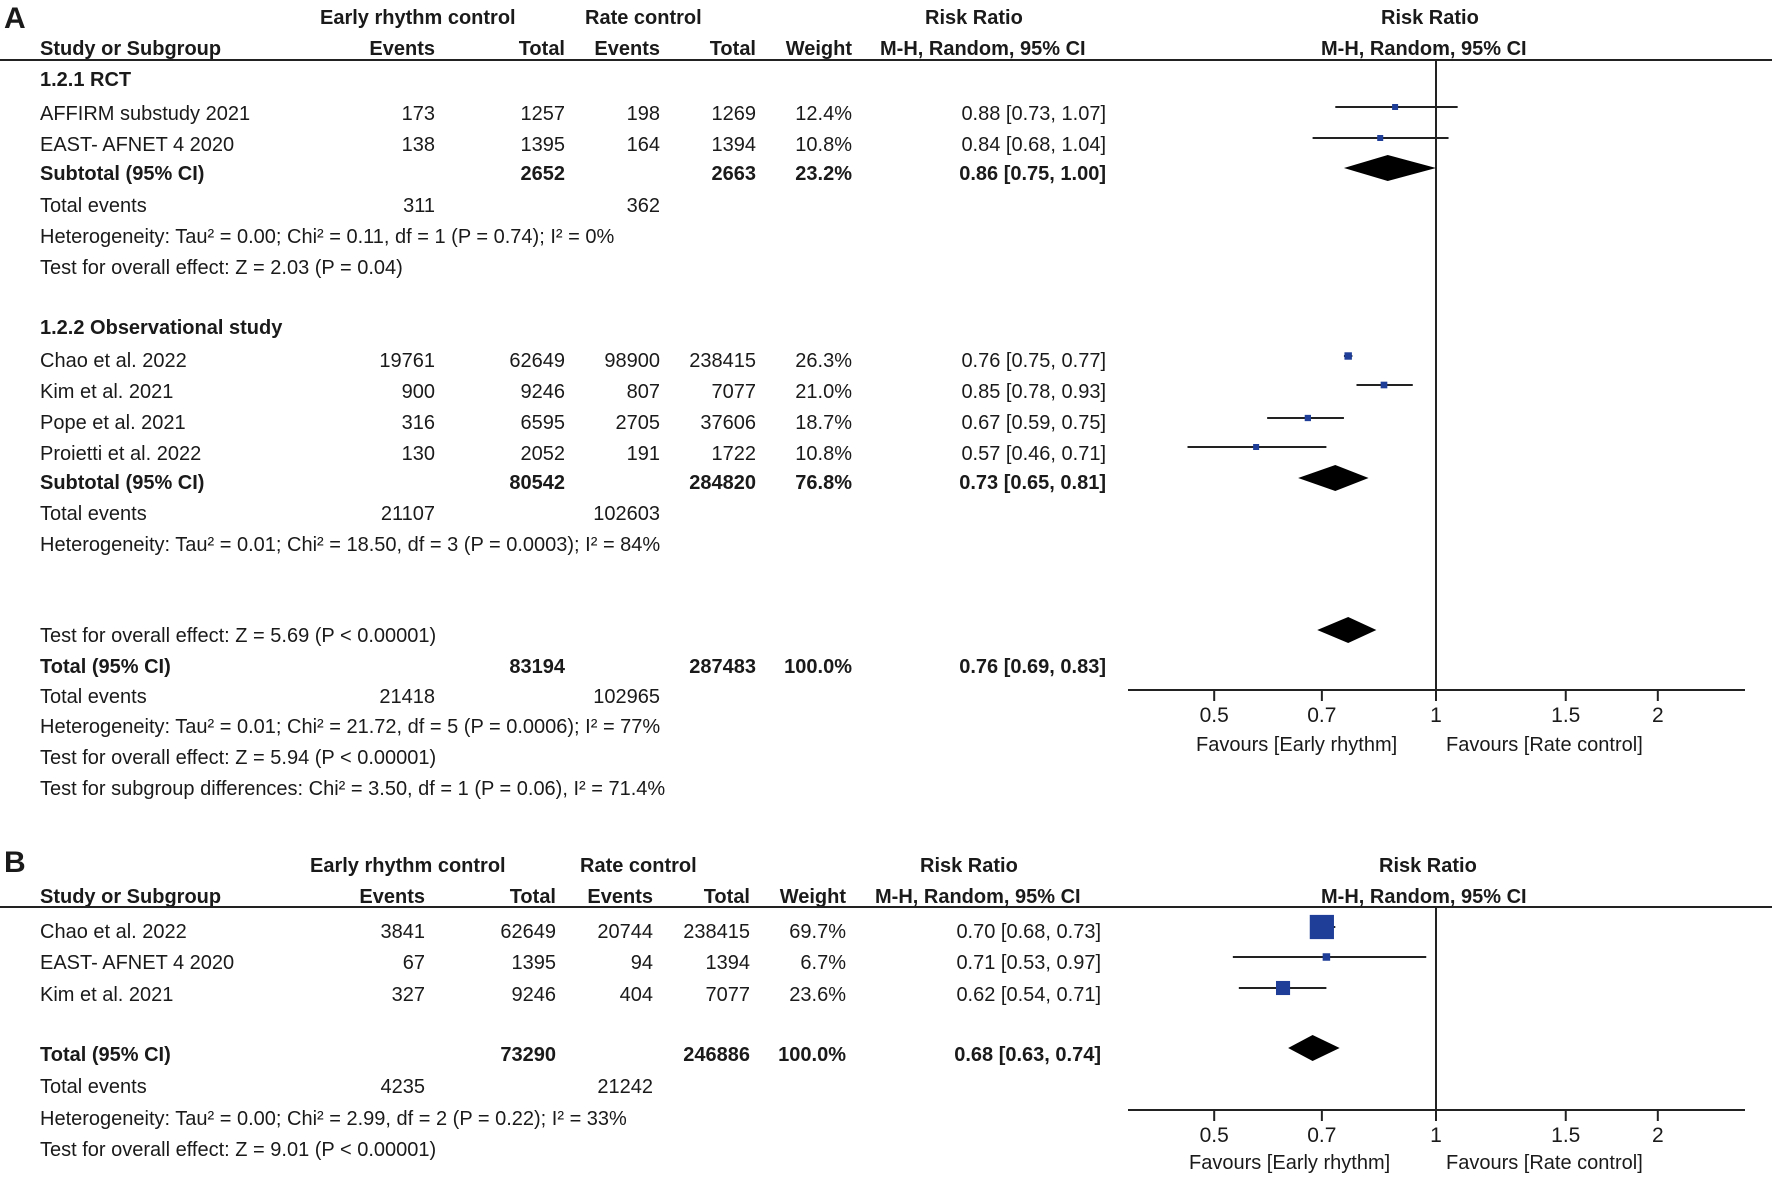  I want to click on panel-a-col-total-early: Total, so click(541, 49).